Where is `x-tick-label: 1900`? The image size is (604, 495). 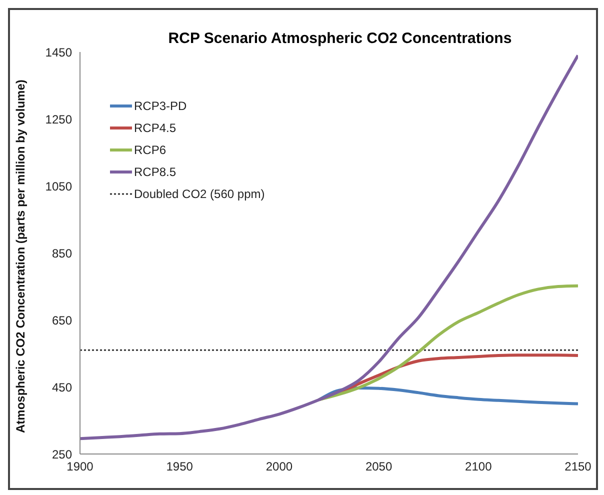
x-tick-label: 1900 is located at coordinates (80, 467).